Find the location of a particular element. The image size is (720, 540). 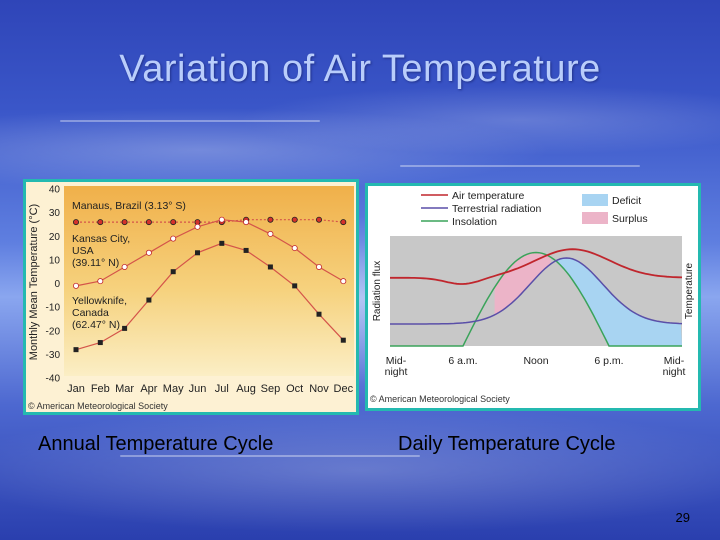

annual-x-tick-label: Jan is located at coordinates (76, 389).